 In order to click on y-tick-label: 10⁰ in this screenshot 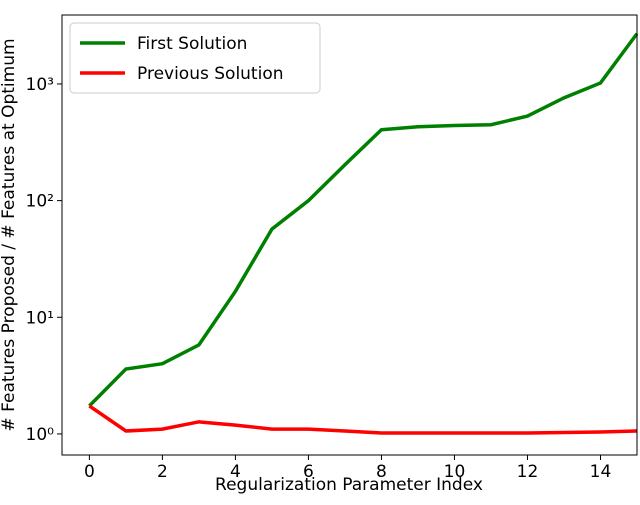, I will do `click(40, 435)`.